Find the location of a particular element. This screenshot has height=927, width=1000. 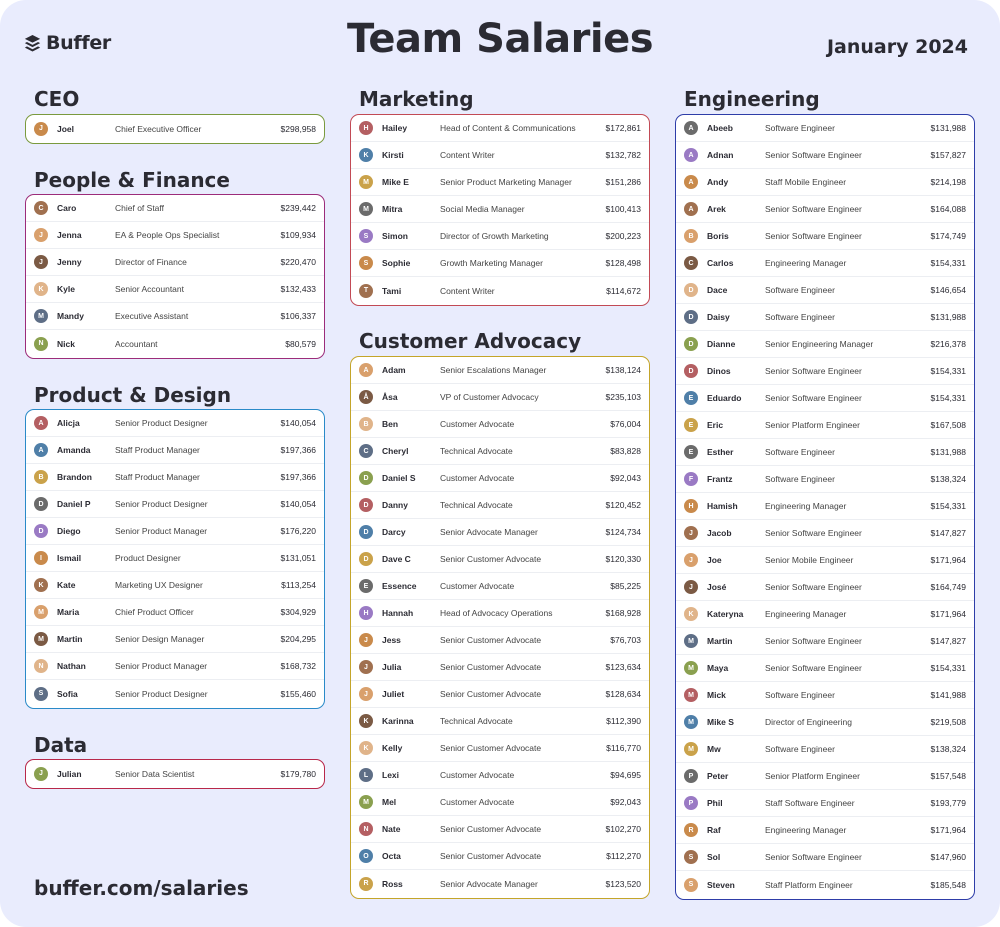

employee-salary: $154,331 is located at coordinates (948, 371).